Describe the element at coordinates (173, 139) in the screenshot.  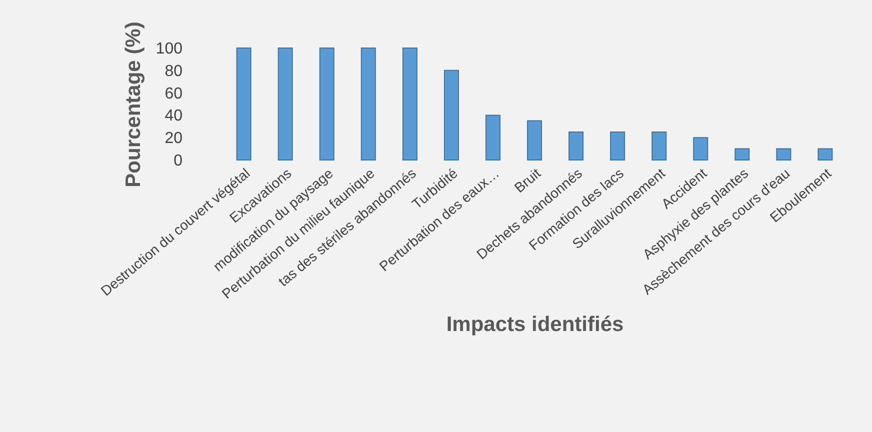
I see `y-tick-label: 20` at that location.